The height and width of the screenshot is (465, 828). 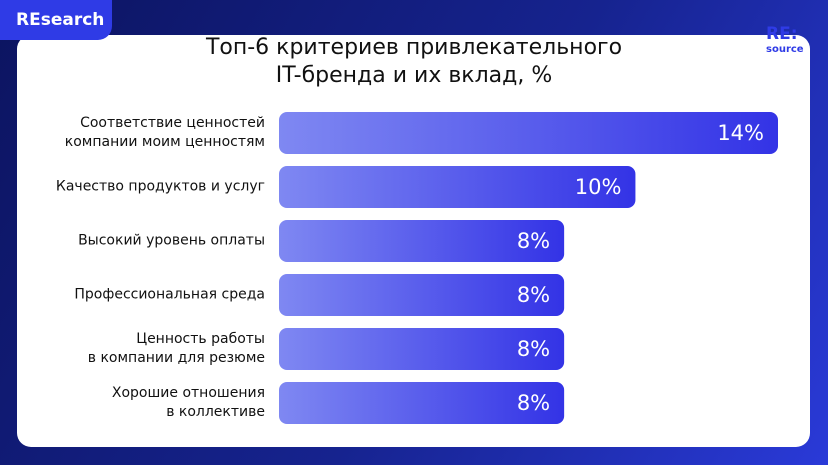 I want to click on logo: RE:, so click(x=782, y=34).